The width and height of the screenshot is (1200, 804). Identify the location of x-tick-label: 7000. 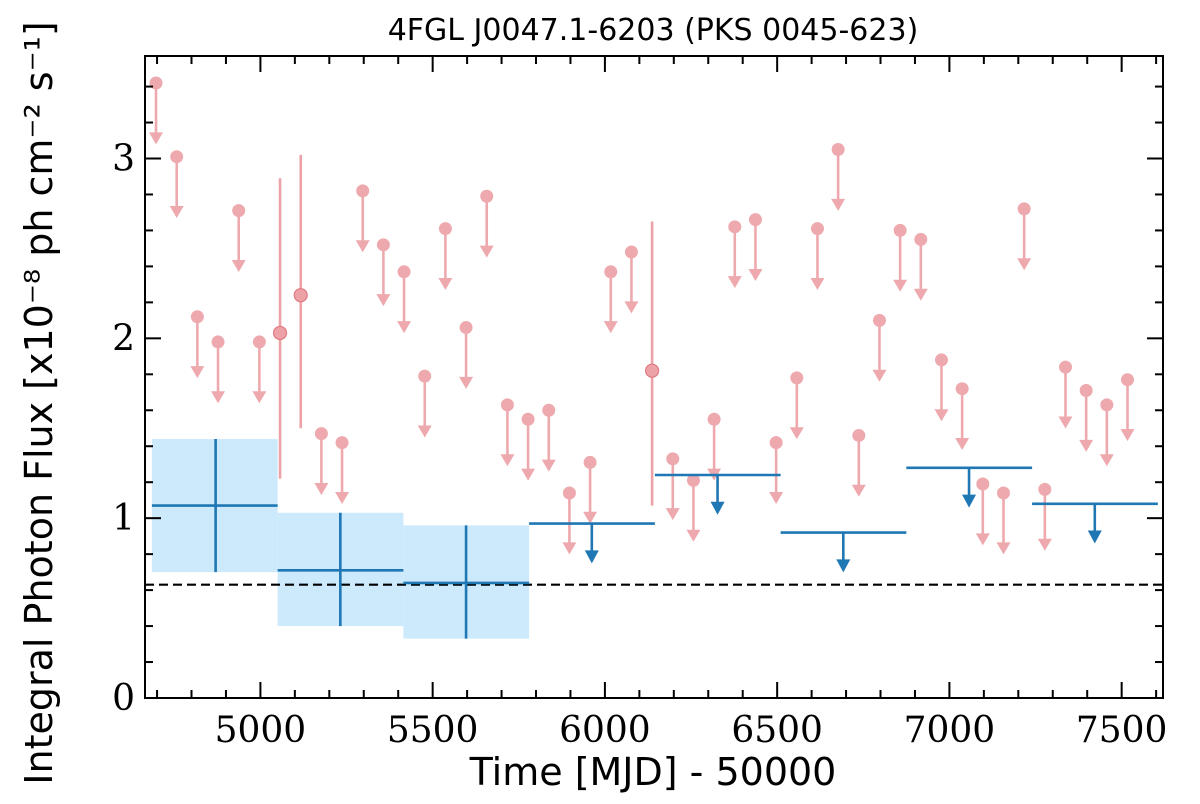
(950, 730).